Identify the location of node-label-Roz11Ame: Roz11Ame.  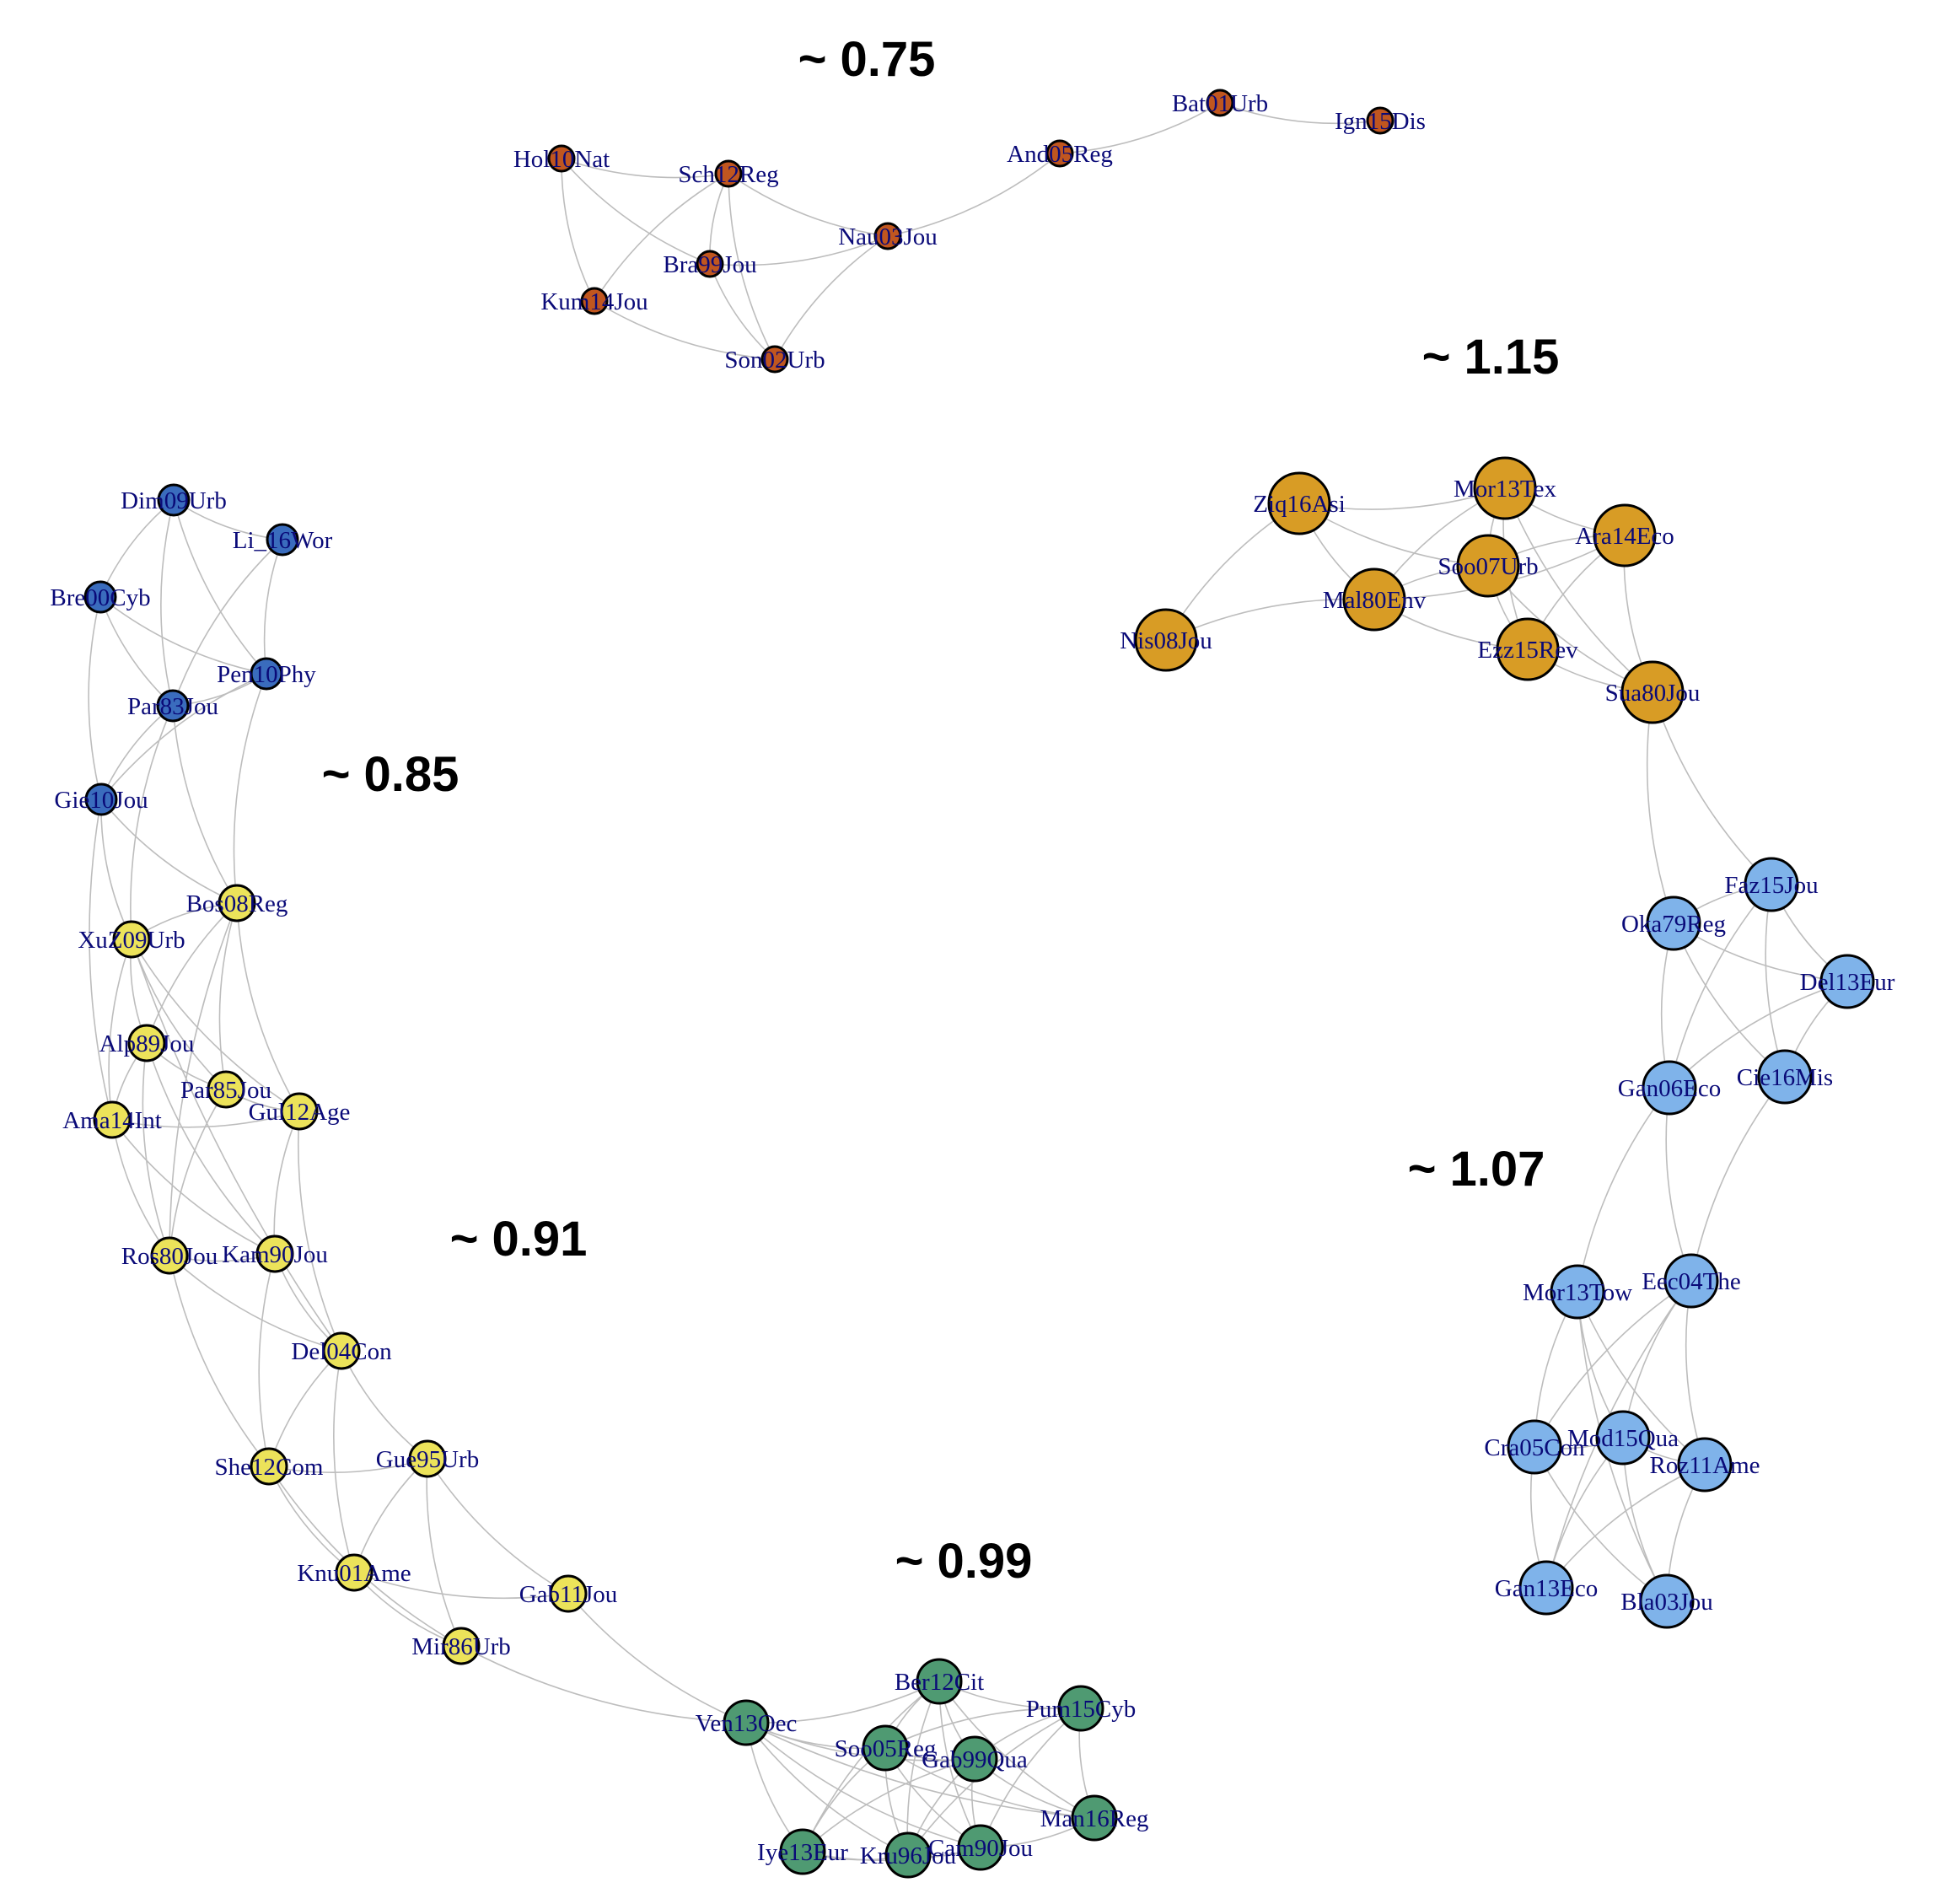
(1704, 1465).